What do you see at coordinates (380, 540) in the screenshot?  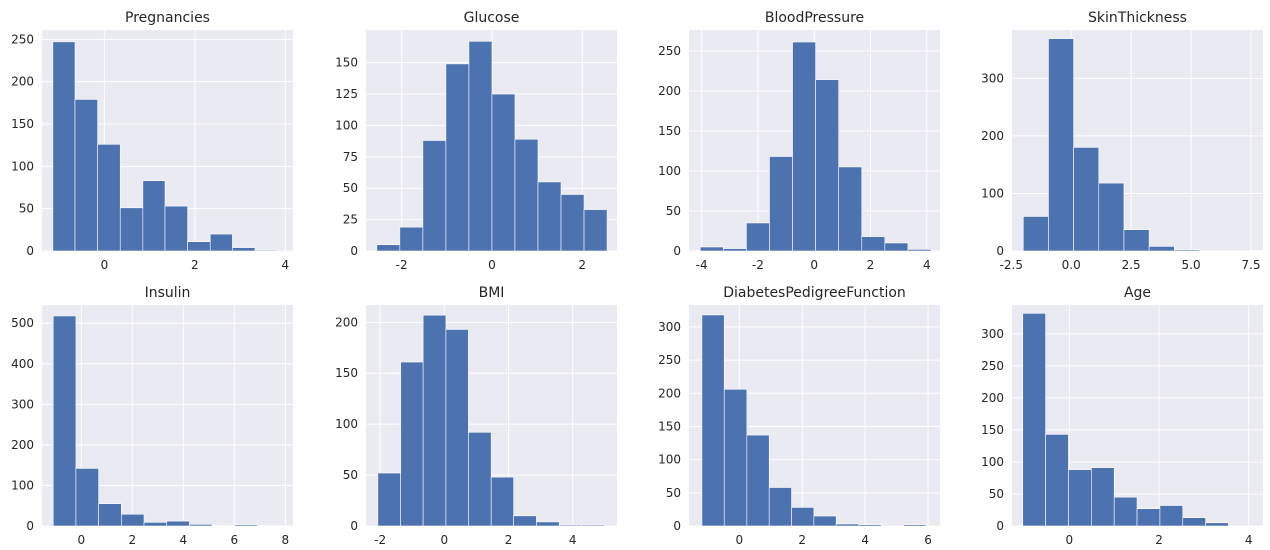 I see `x-tick-label: -2` at bounding box center [380, 540].